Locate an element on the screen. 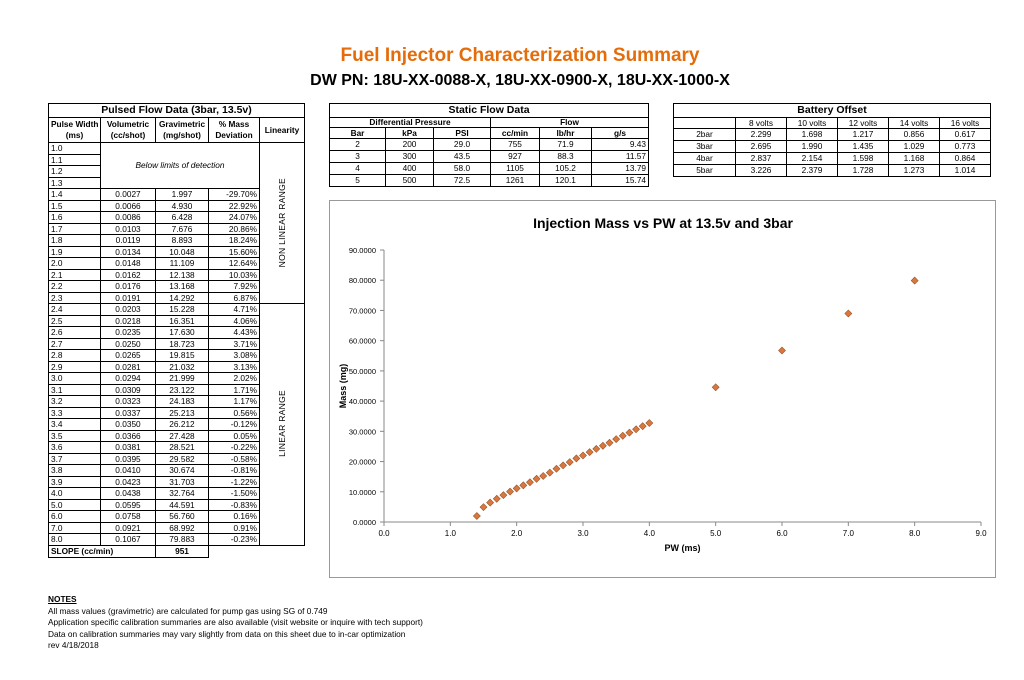 This screenshot has height=680, width=1024. cell: 1.2 is located at coordinates (74, 171).